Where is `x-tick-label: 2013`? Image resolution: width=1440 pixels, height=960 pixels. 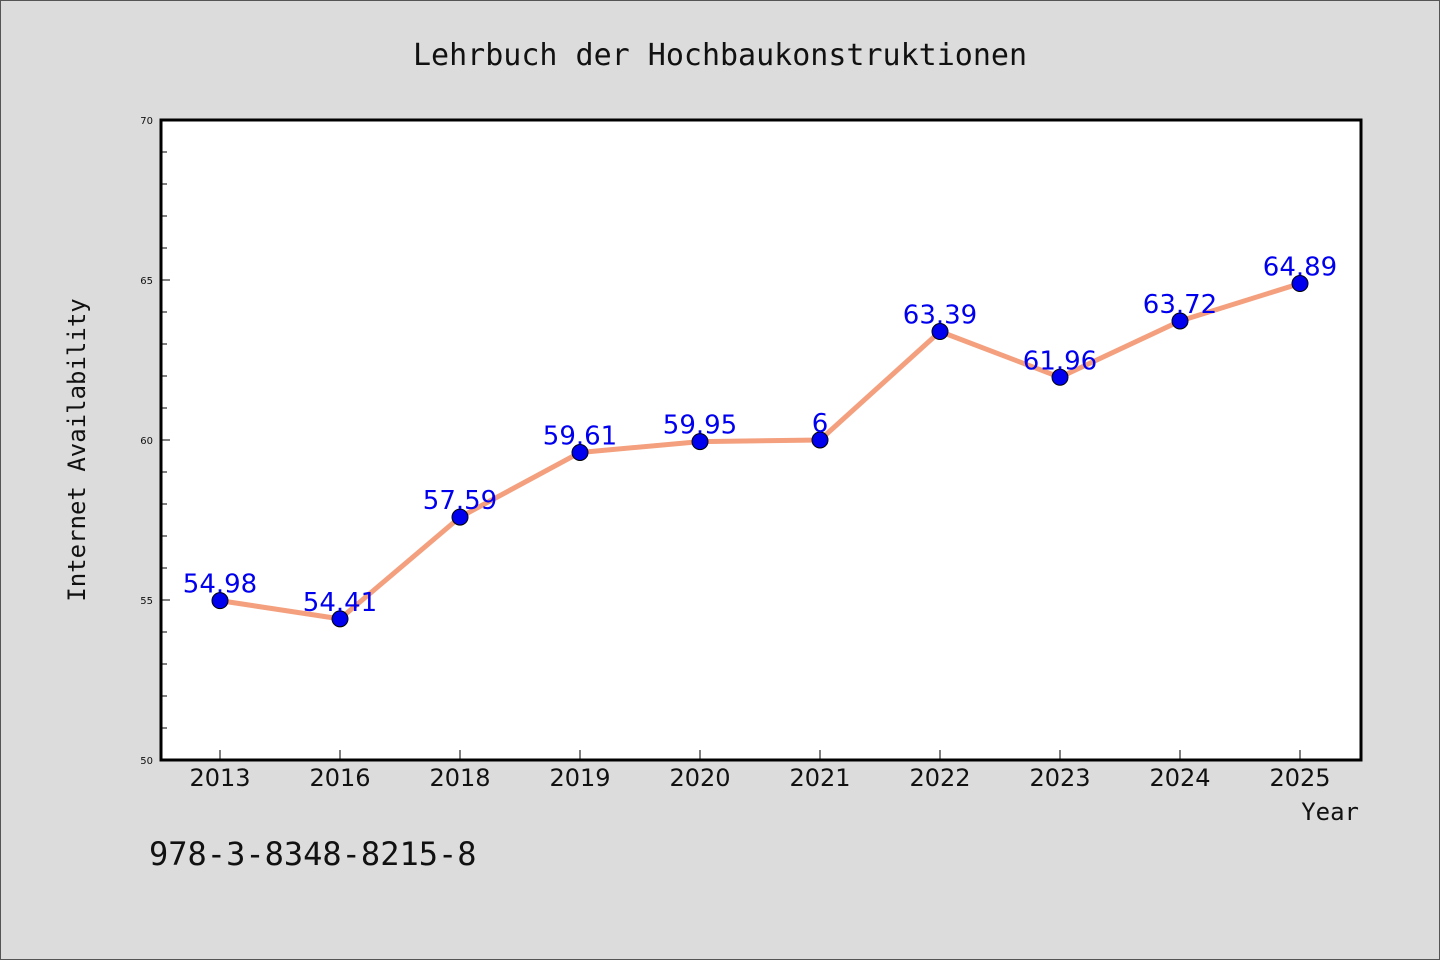
x-tick-label: 2013 is located at coordinates (219, 778).